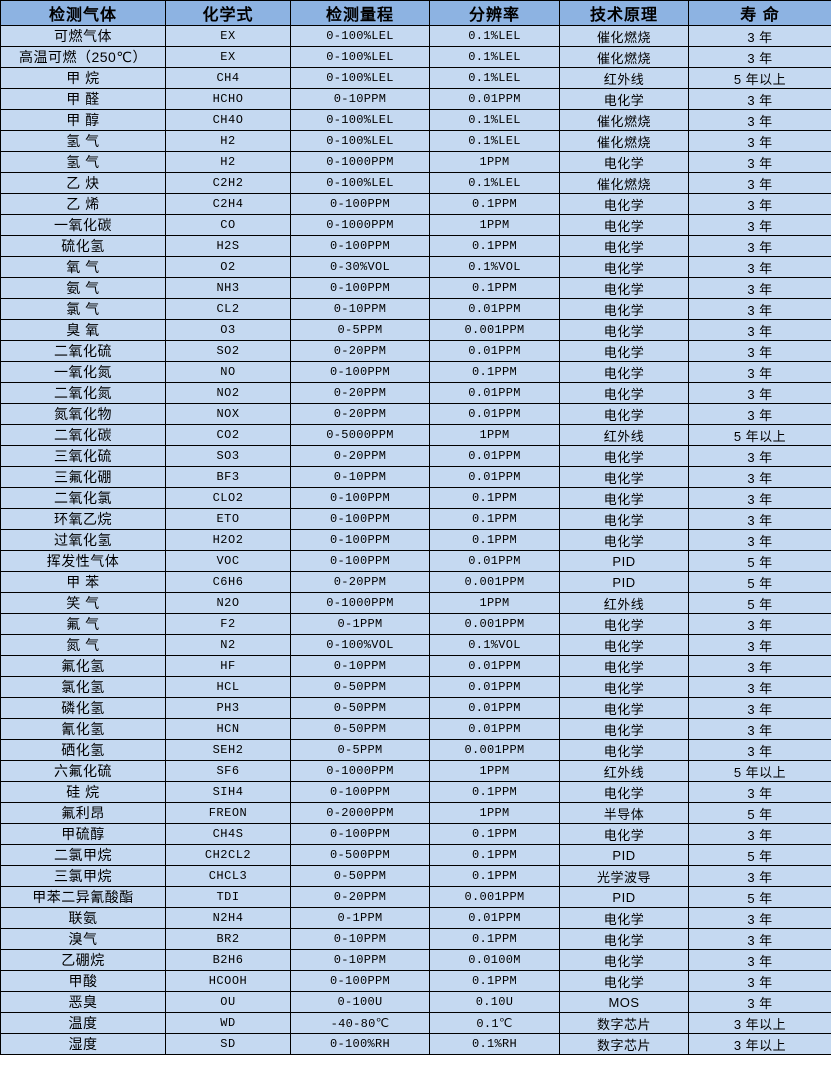 The height and width of the screenshot is (1075, 831). What do you see at coordinates (228, 729) in the screenshot?
I see `cell-chemical-formula: HCN` at bounding box center [228, 729].